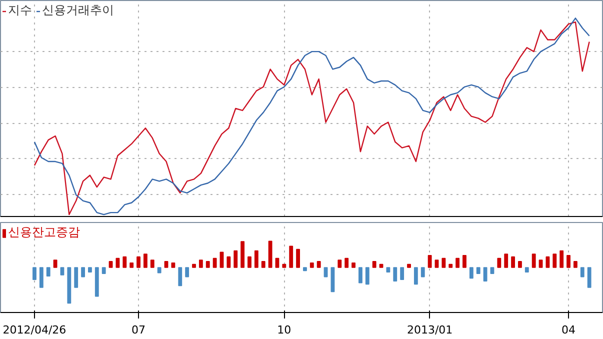  Describe the element at coordinates (44, 232) in the screenshot. I see `legend-label: 신용잔고증감` at that location.